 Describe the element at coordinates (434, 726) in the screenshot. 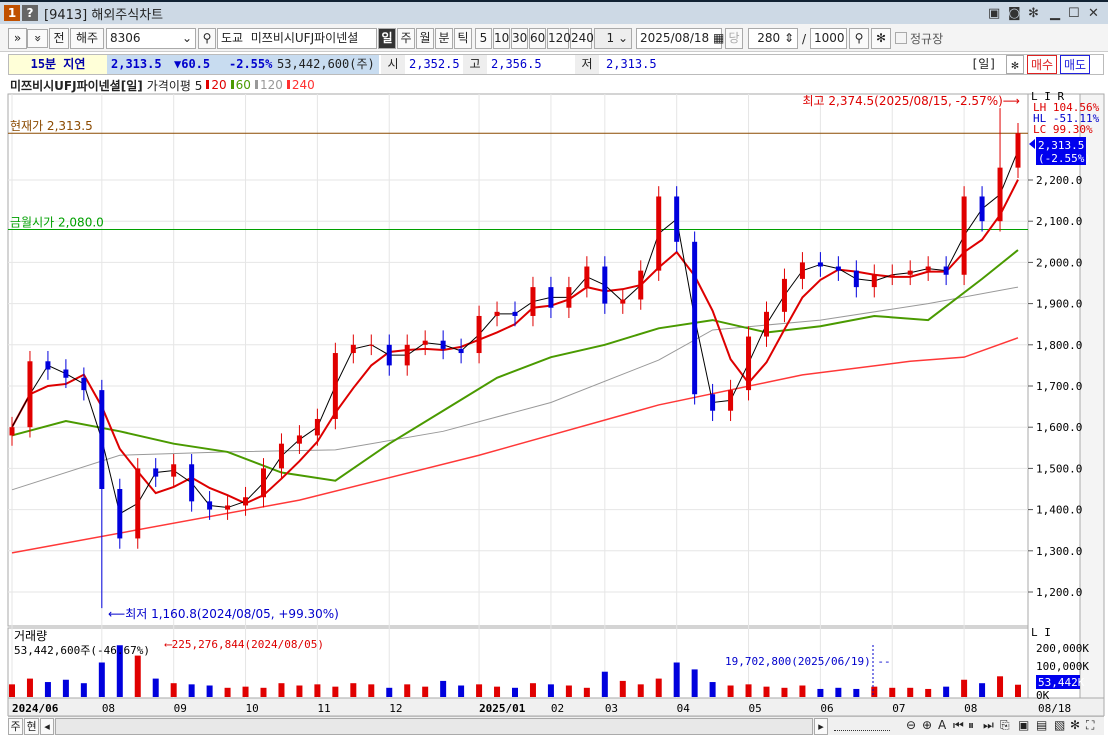

I see `scrollbar` at that location.